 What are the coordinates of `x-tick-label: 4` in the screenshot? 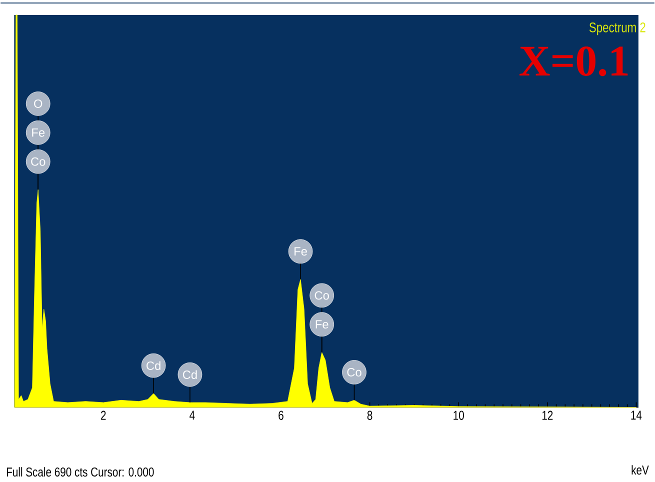 It's located at (192, 415).